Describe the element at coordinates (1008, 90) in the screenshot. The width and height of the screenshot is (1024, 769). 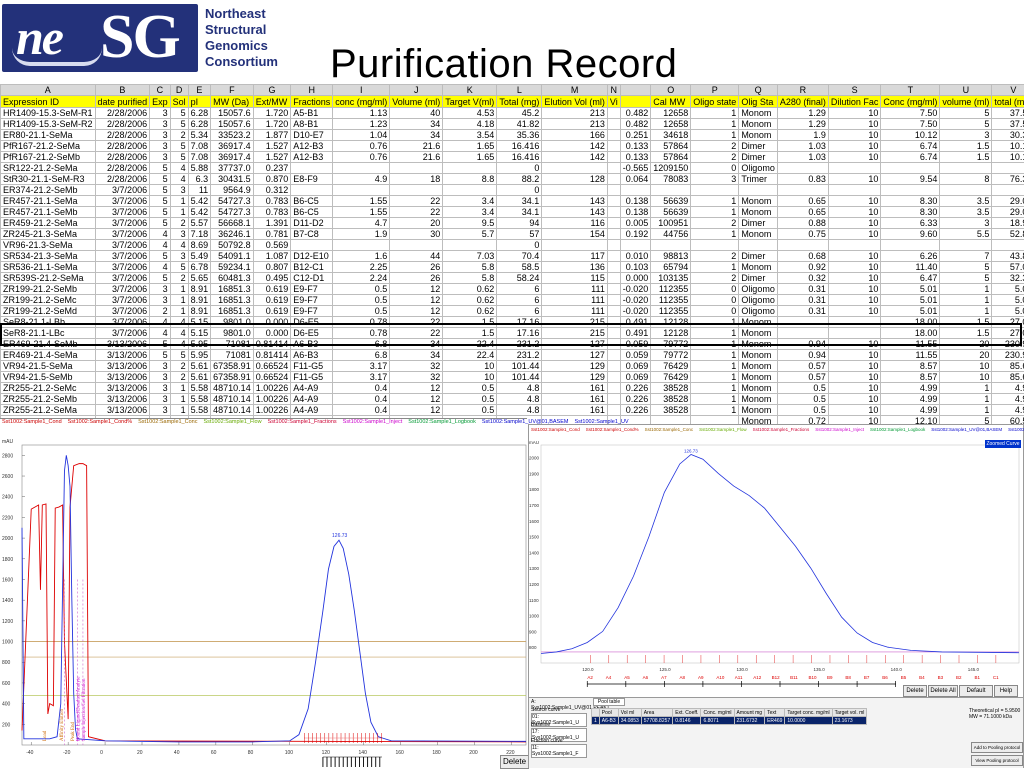
I see `column-letter: V` at that location.